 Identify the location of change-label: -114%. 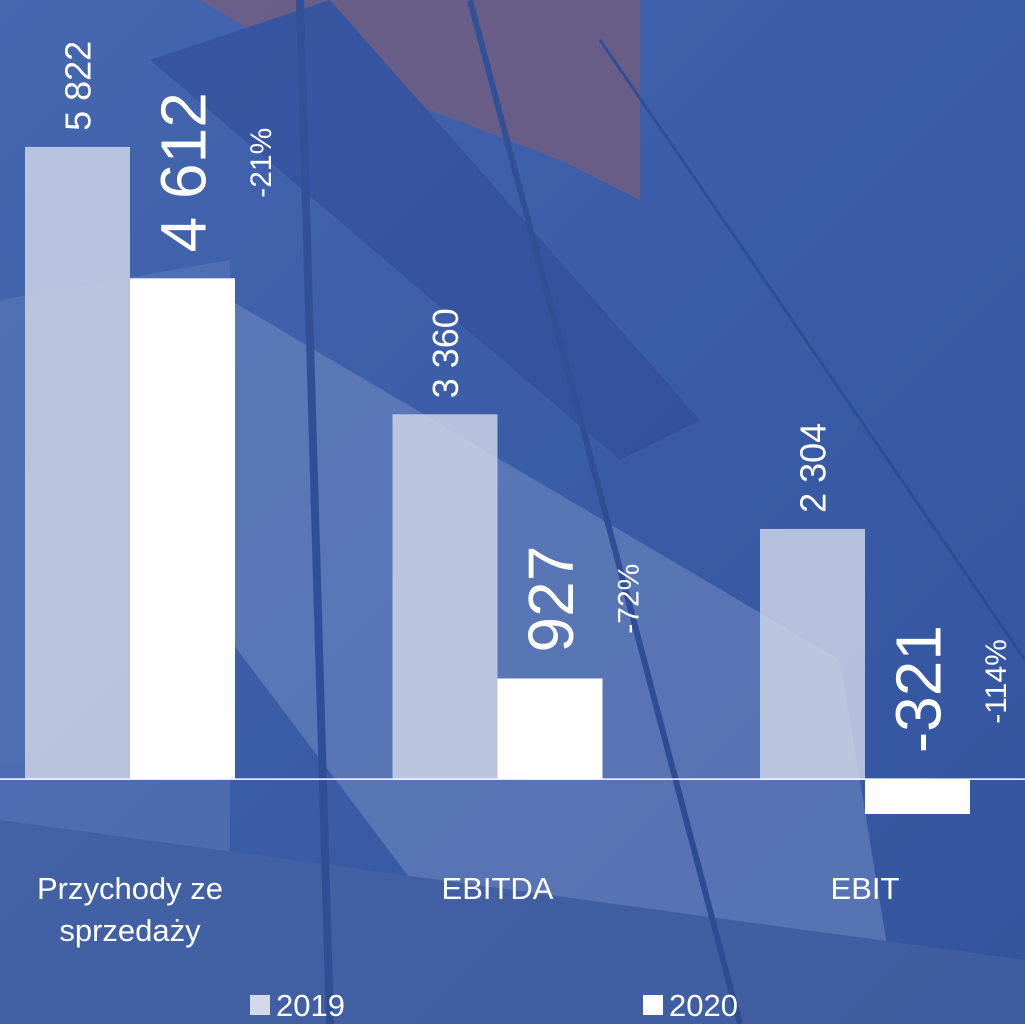
(996, 681).